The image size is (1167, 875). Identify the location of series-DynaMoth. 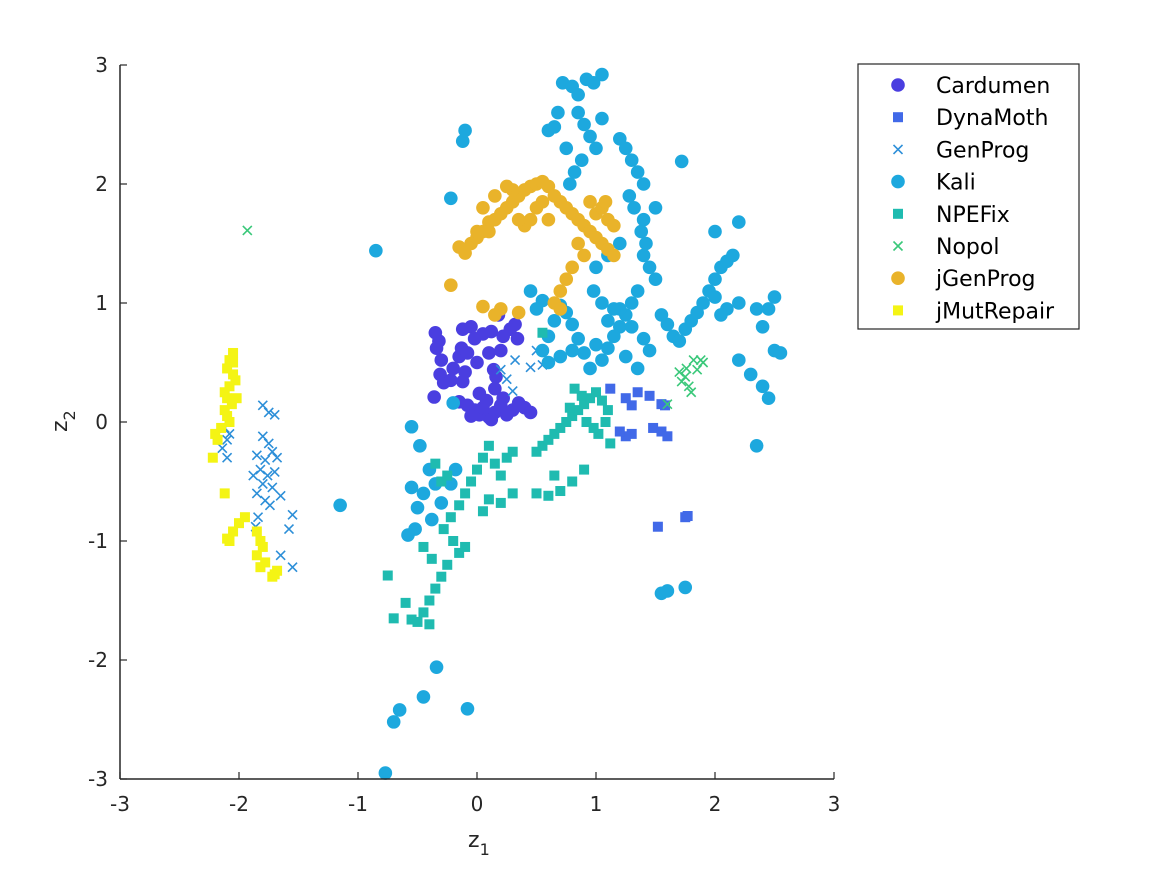
(649, 457).